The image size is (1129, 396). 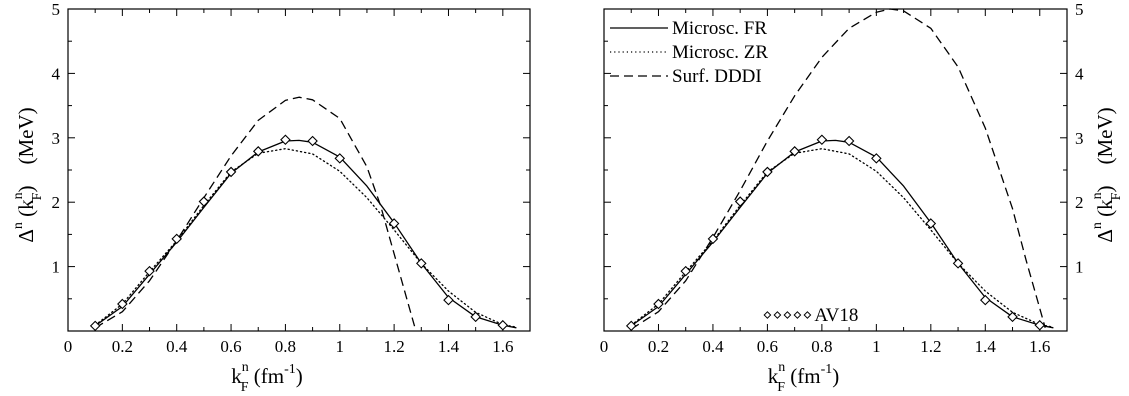 What do you see at coordinates (230, 346) in the screenshot?
I see `x-tick-label: 0.6` at bounding box center [230, 346].